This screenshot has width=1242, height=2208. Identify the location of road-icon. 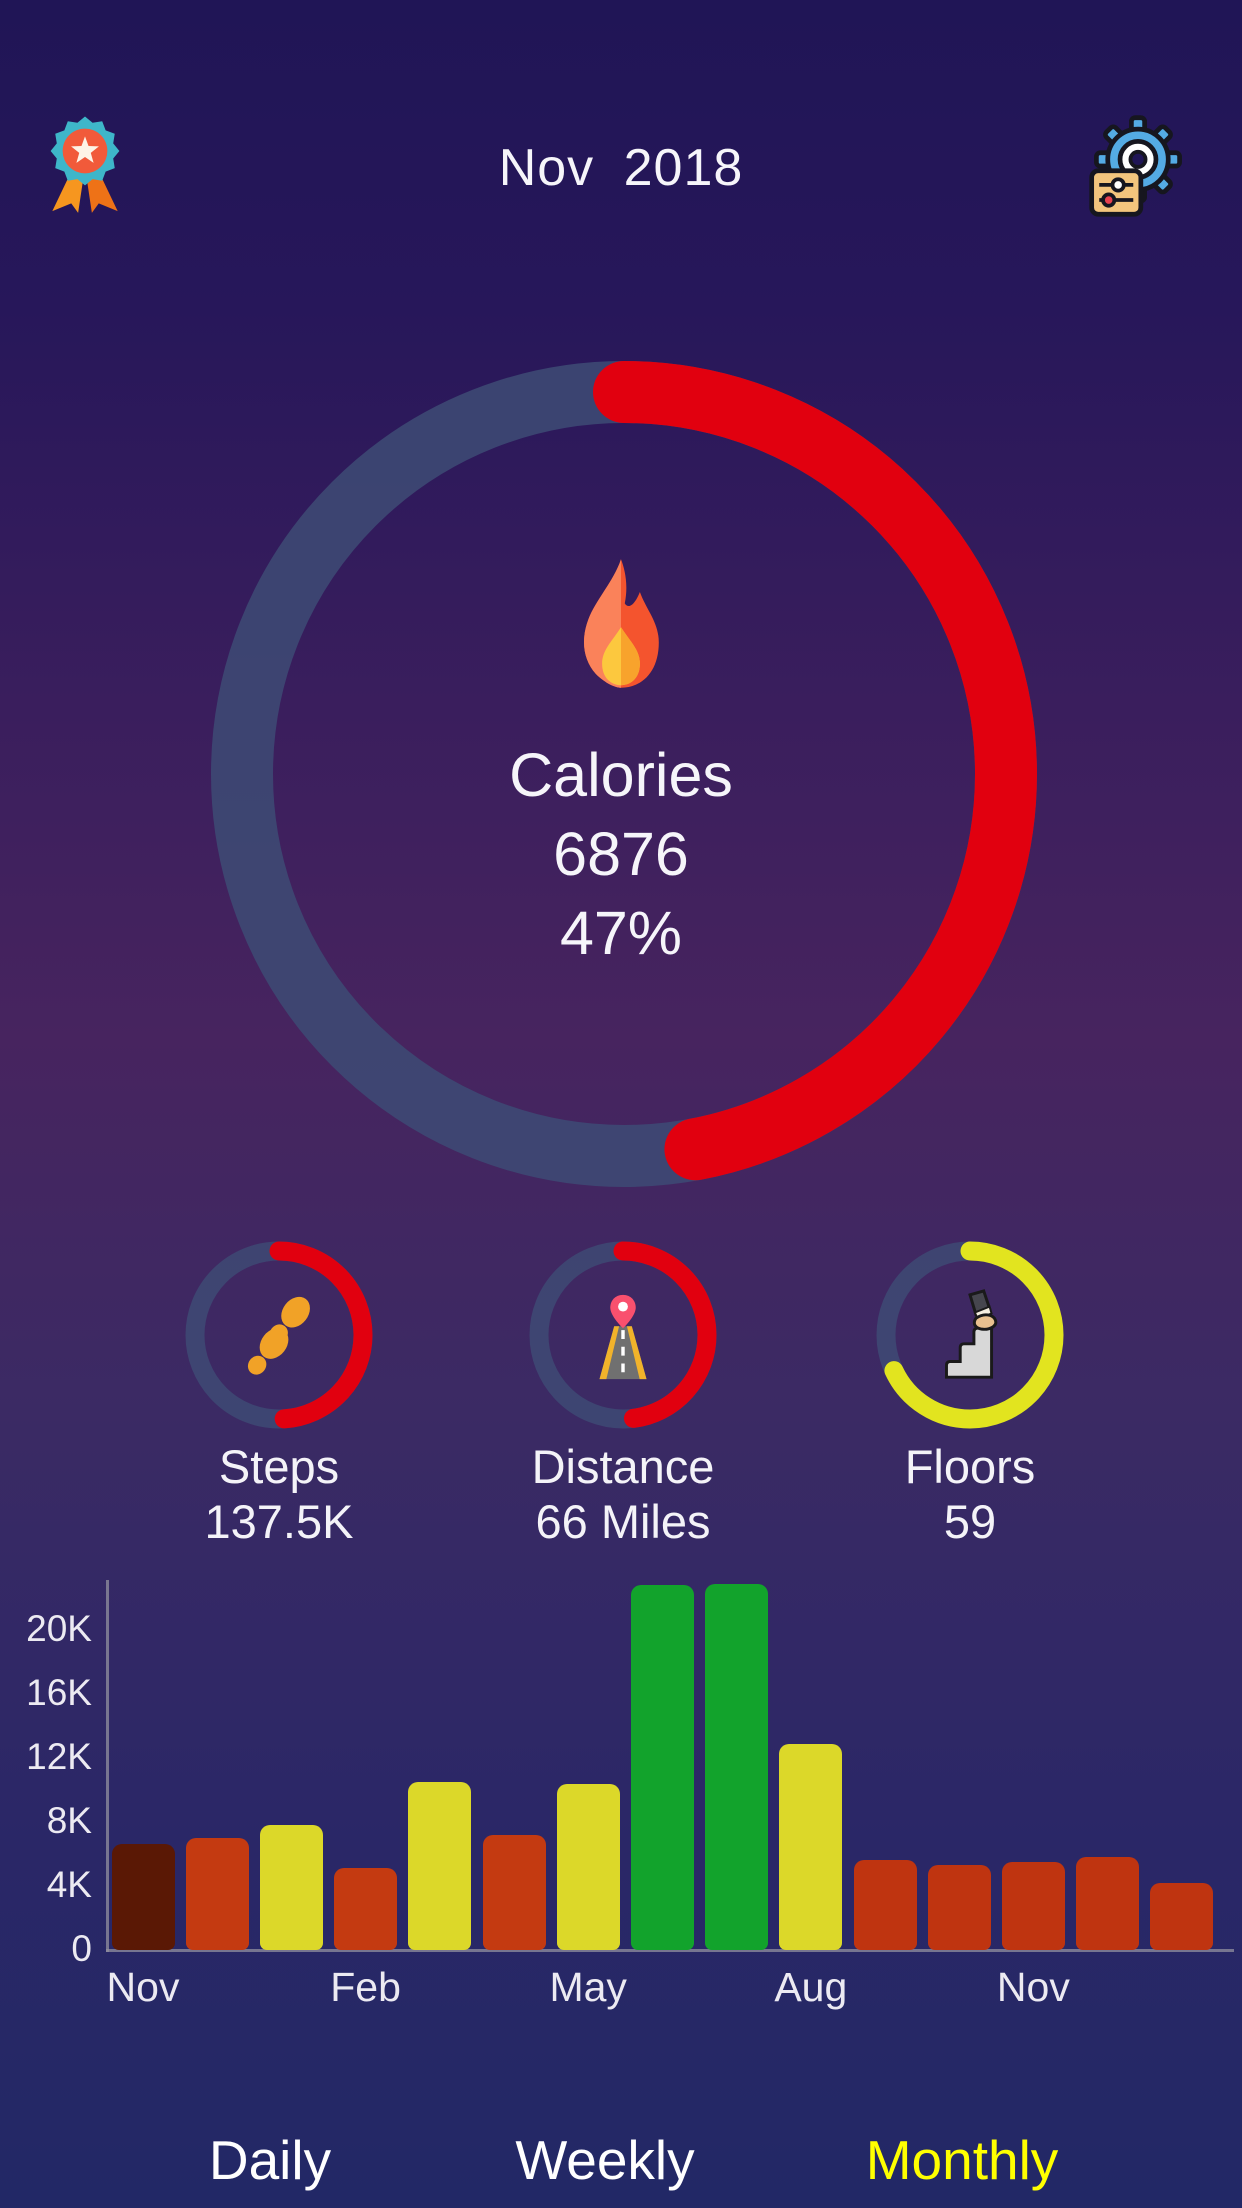
(623, 1337).